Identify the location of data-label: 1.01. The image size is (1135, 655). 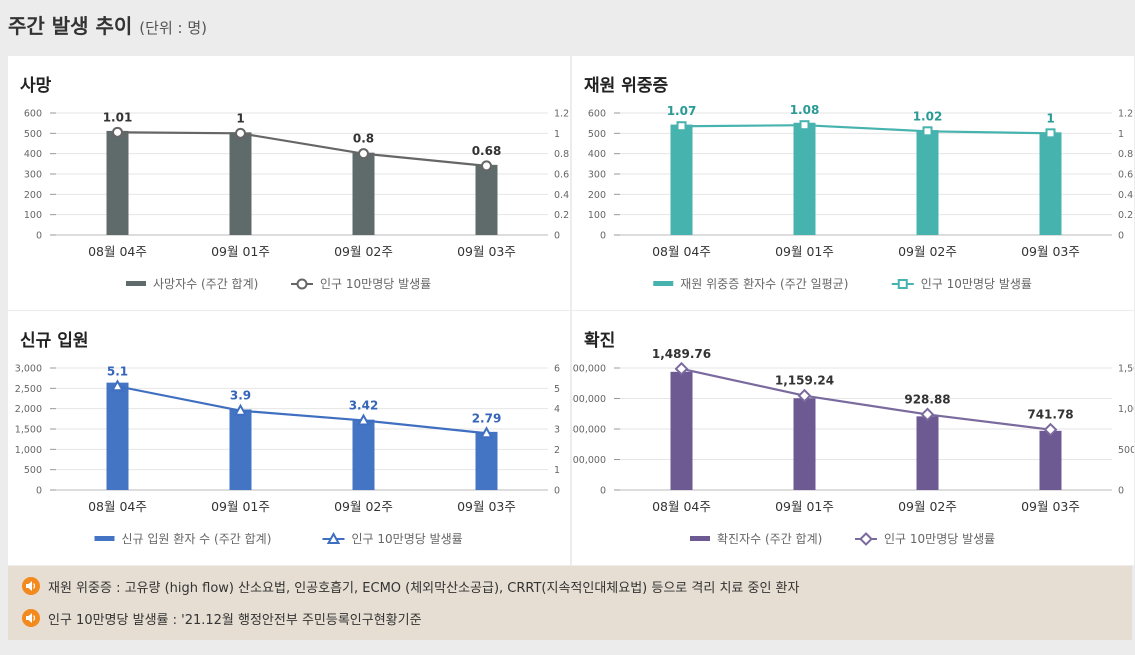
(118, 117).